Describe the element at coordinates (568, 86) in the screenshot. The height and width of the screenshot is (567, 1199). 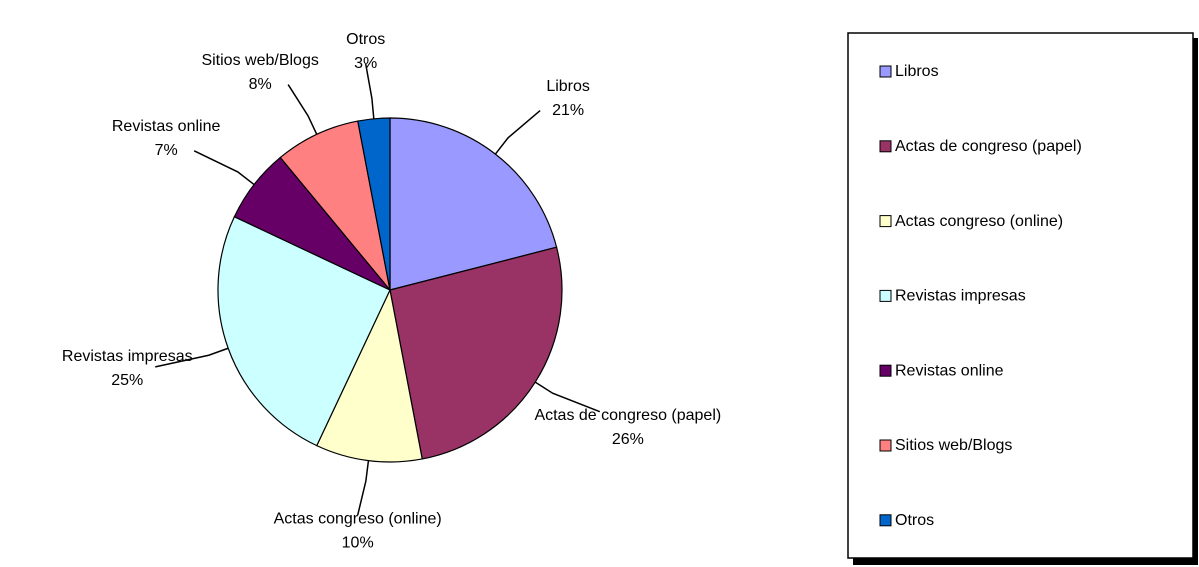
I see `slice-label: Libros` at that location.